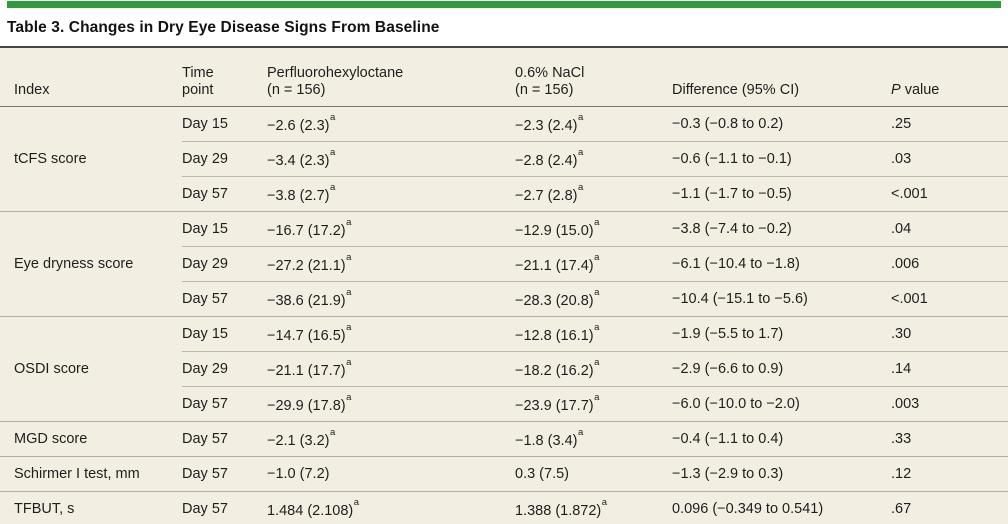 The height and width of the screenshot is (524, 1008). I want to click on header-text: point, so click(198, 90).